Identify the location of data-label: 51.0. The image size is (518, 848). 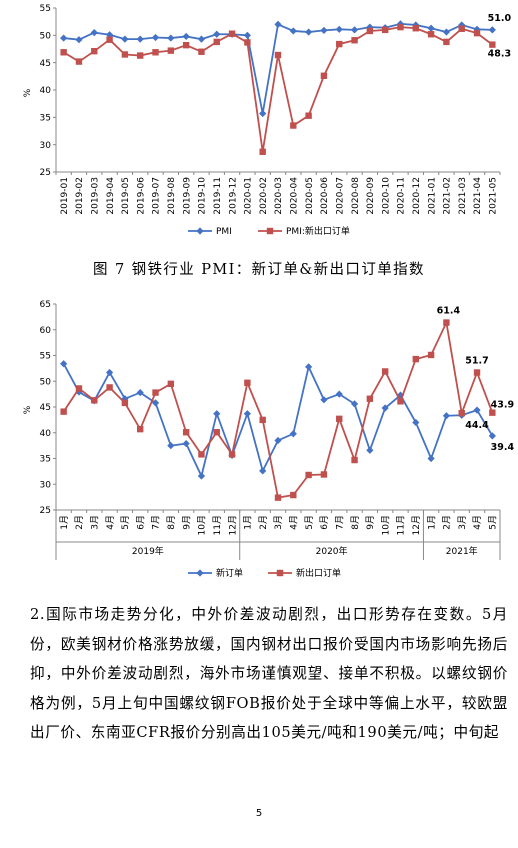
(500, 18).